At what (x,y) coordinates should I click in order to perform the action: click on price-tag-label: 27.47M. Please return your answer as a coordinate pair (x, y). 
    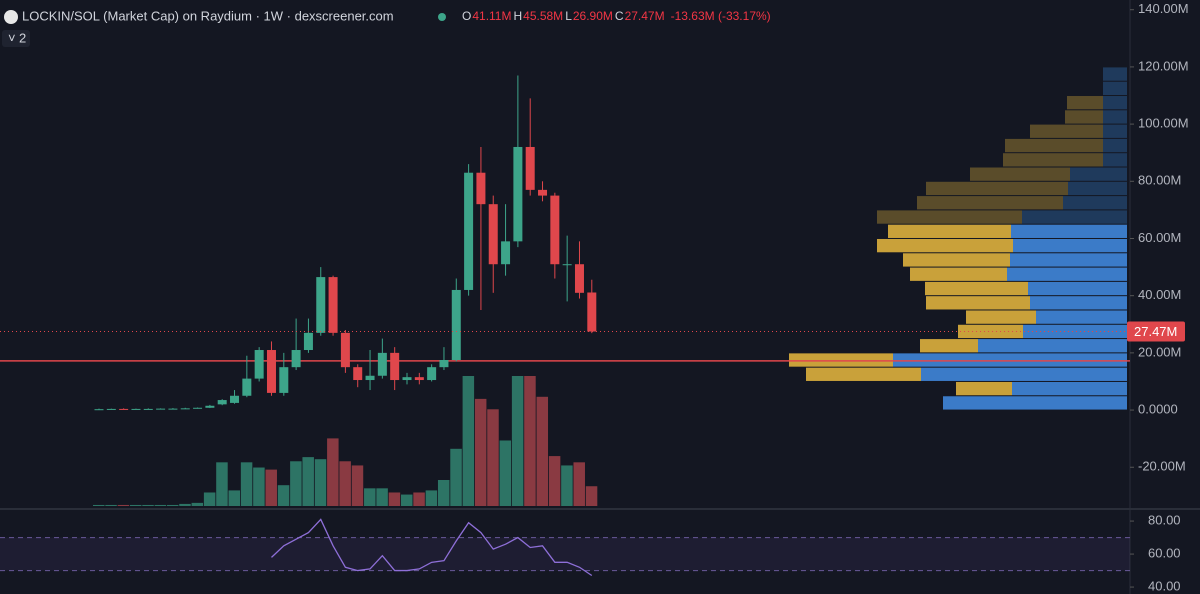
    Looking at the image, I should click on (1155, 331).